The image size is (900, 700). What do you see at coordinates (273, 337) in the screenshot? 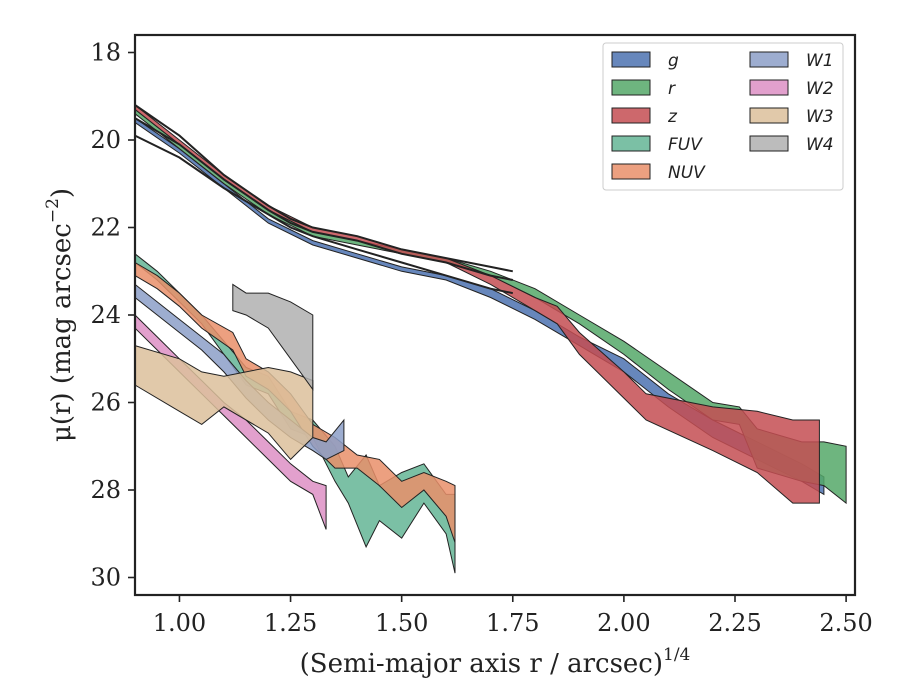
I see `band-w4` at bounding box center [273, 337].